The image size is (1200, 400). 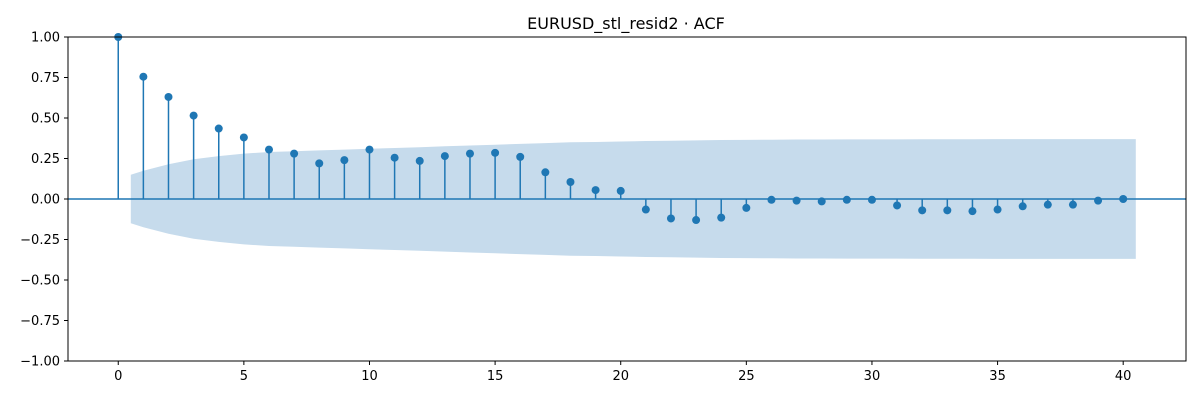 What do you see at coordinates (45, 159) in the screenshot?
I see `y-tick-label: 0.25` at bounding box center [45, 159].